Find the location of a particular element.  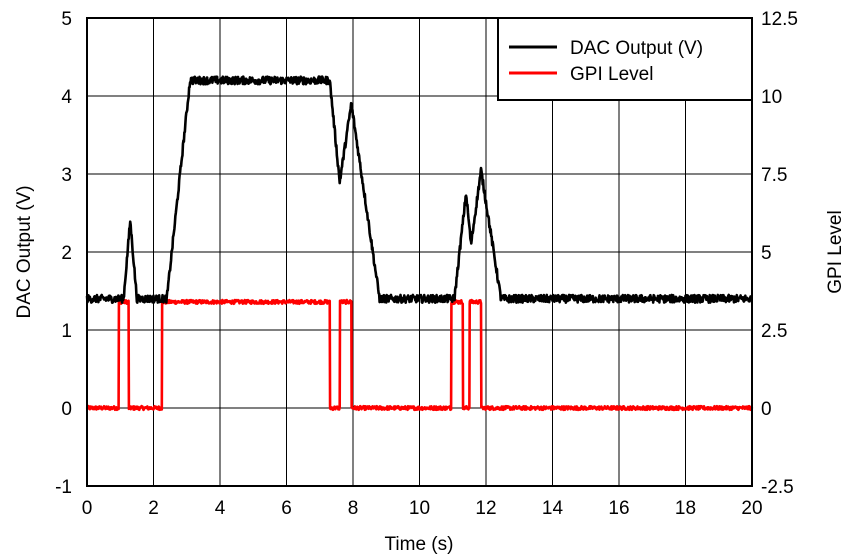

x-tick-label: 4 is located at coordinates (220, 508).